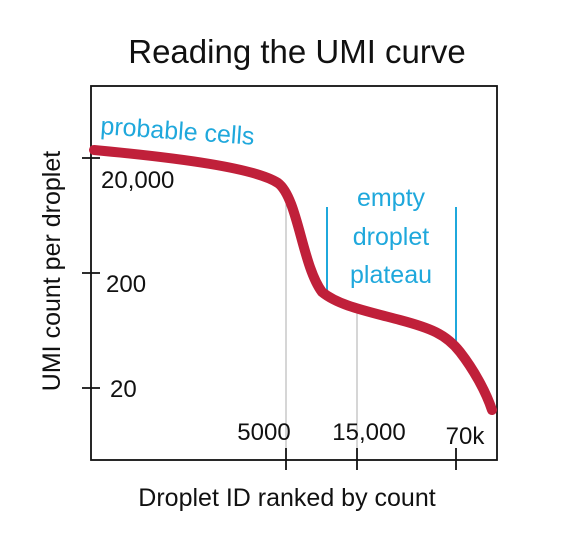  What do you see at coordinates (123, 389) in the screenshot?
I see `y-tick-label-20: 20` at bounding box center [123, 389].